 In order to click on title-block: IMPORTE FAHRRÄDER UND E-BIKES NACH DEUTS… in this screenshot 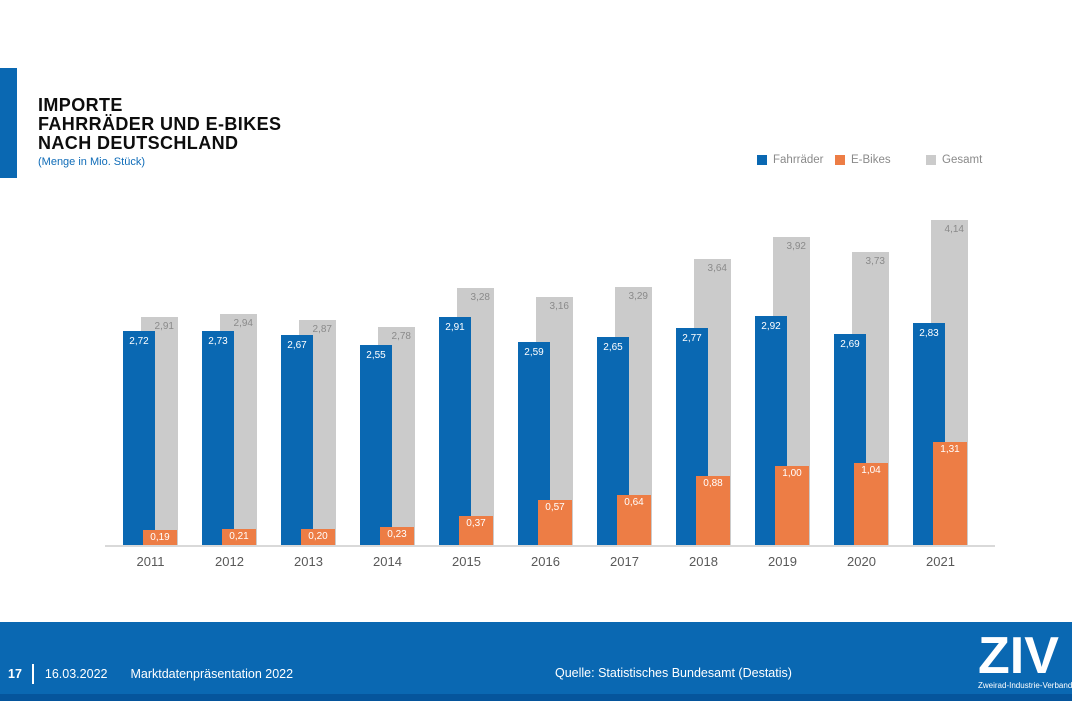, I will do `click(159, 132)`.